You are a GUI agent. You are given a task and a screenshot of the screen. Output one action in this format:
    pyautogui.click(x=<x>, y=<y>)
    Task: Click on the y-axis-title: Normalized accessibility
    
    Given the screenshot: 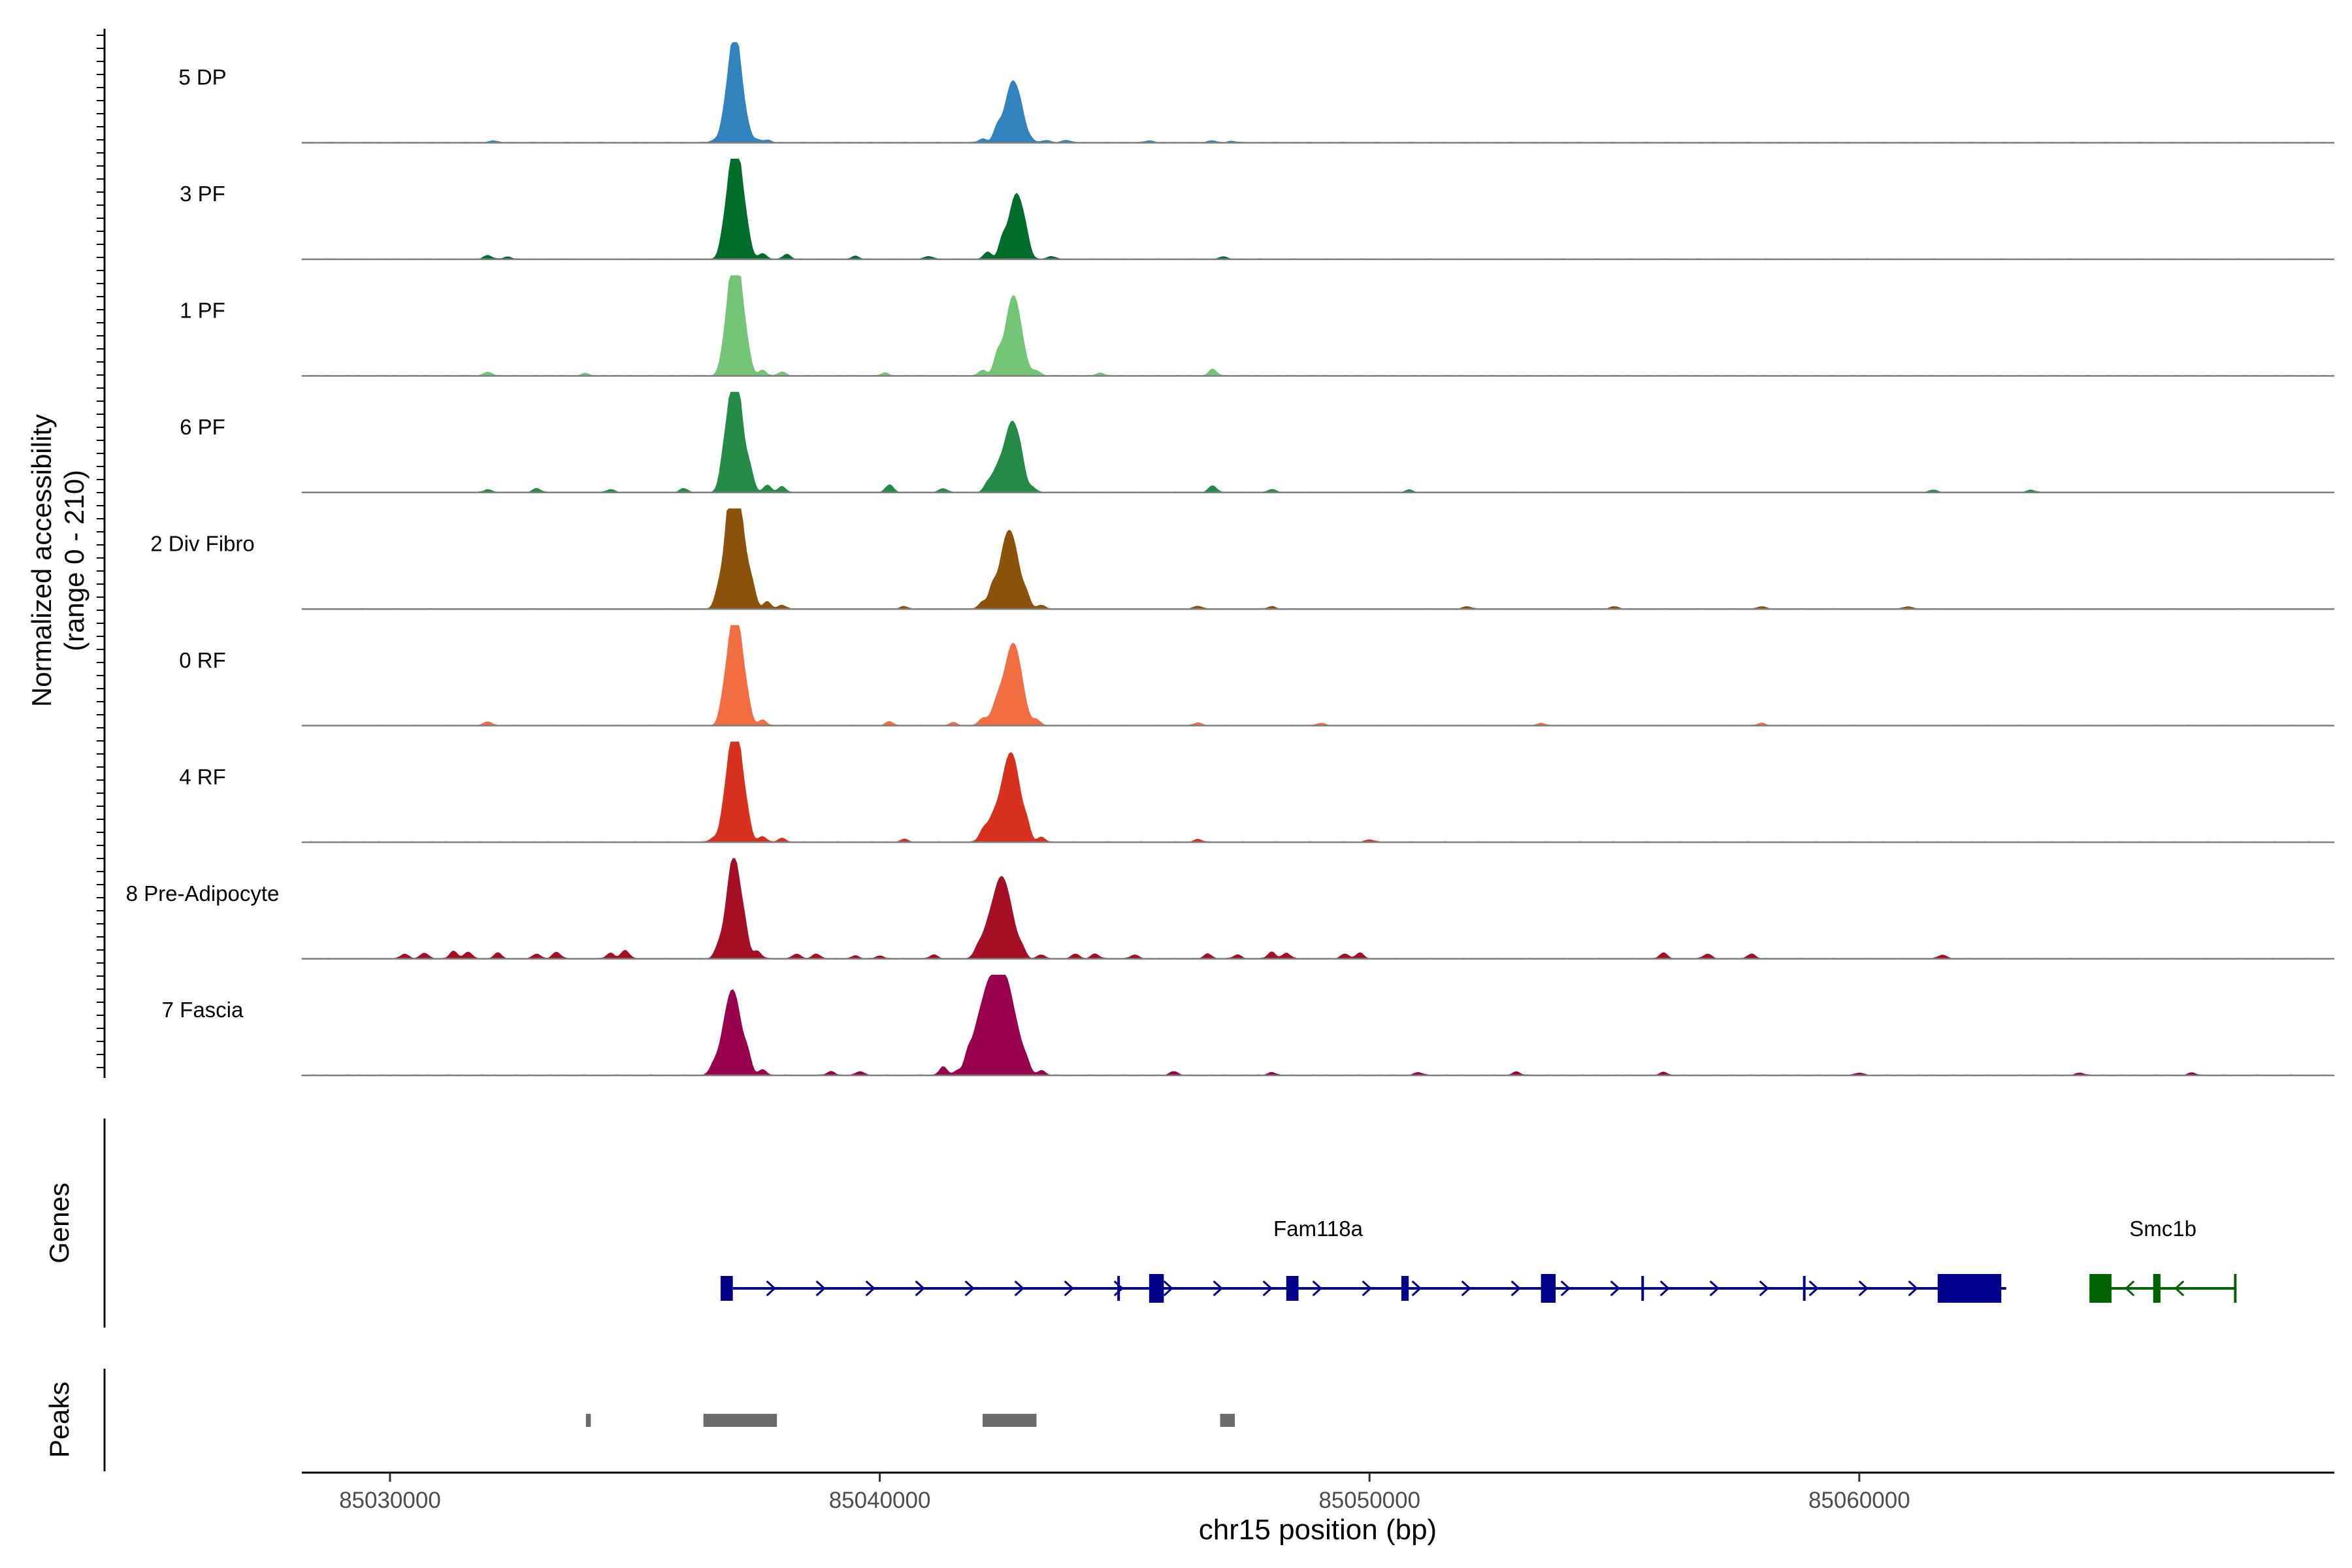 What is the action you would take?
    pyautogui.click(x=41, y=560)
    